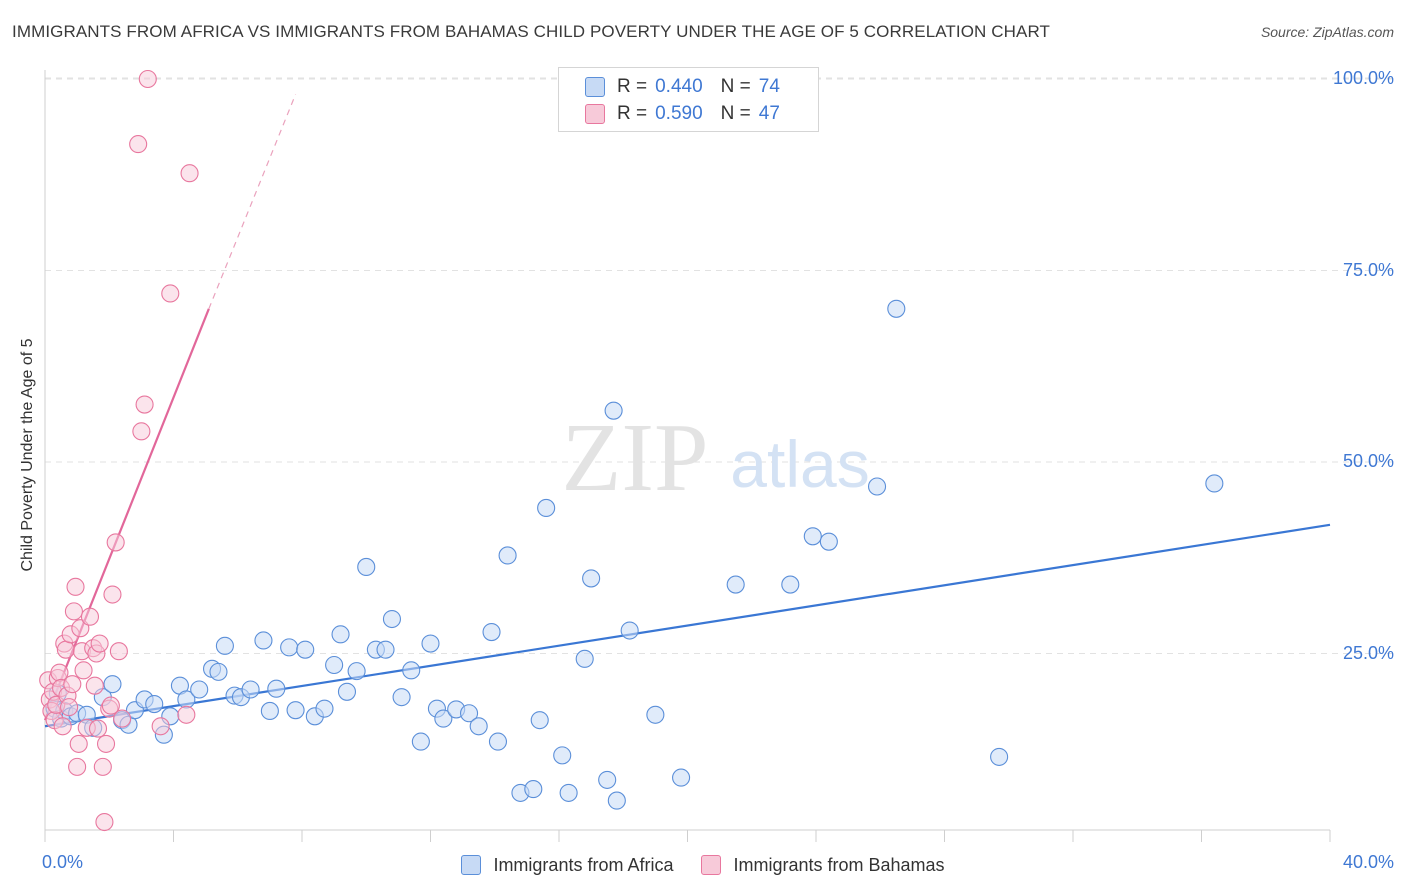 This screenshot has width=1406, height=892. Describe the element at coordinates (679, 86) in the screenshot. I see `legend-r-value-africa: 0.440` at that location.